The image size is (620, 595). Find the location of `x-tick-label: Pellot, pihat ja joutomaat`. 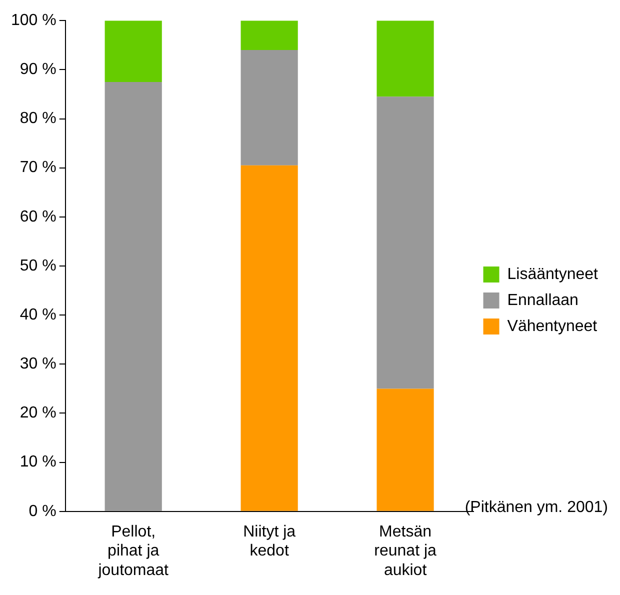

x-tick-label: Pellot, pihat ja joutomaat is located at coordinates (133, 551).